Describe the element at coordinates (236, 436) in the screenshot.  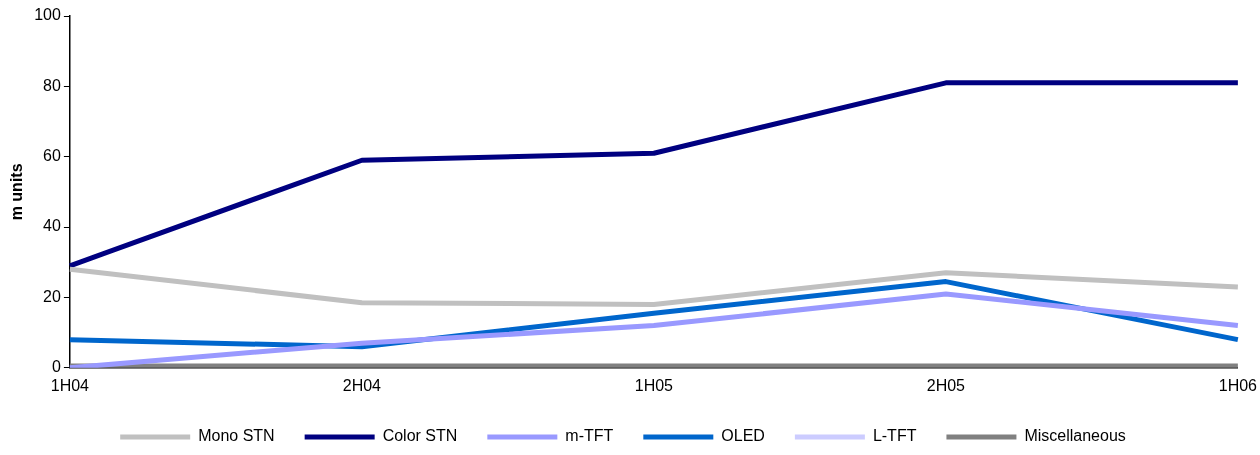
I see `legend-label: Mono STN` at that location.